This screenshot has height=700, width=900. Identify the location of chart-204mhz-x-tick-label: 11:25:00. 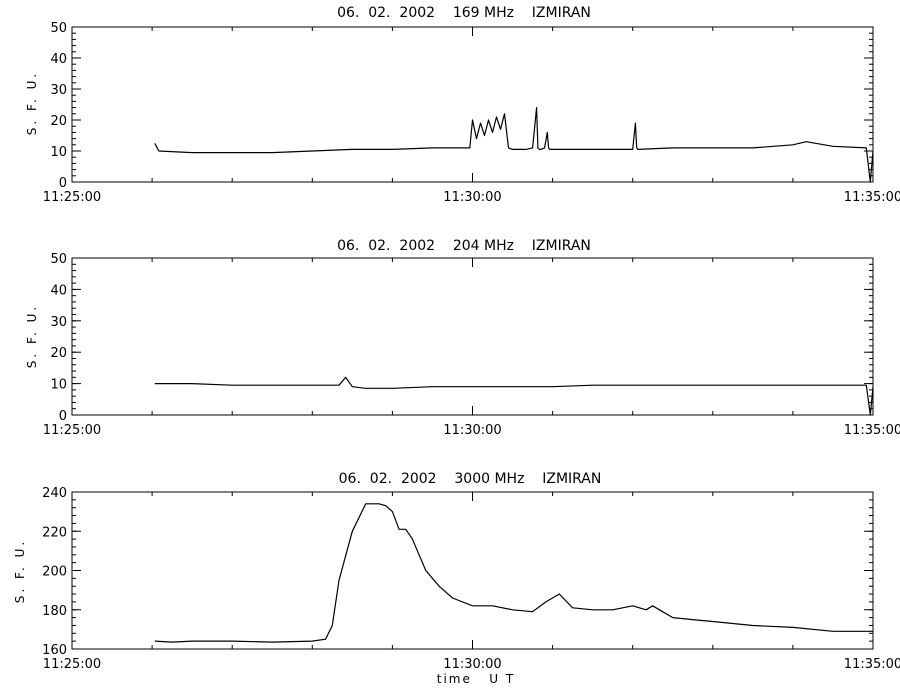
(72, 430).